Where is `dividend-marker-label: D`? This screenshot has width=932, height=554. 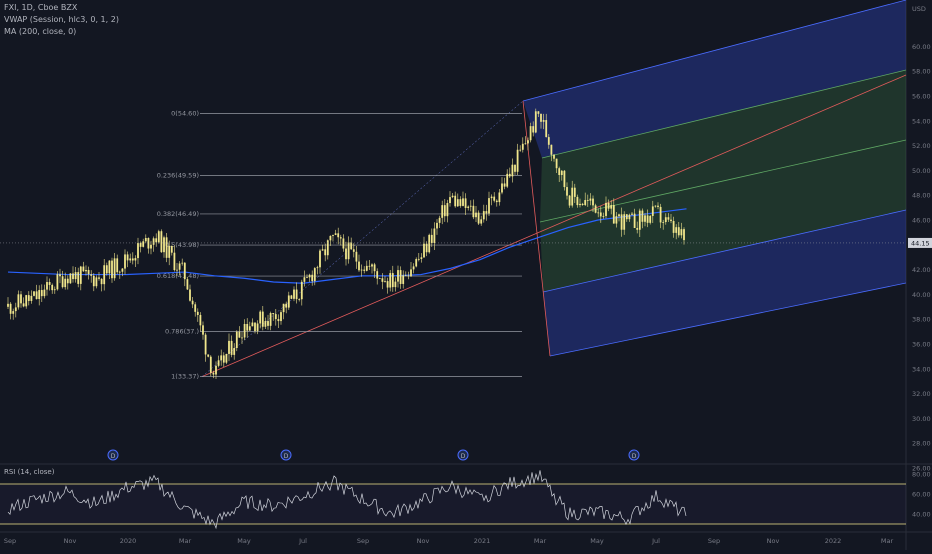
dividend-marker-label: D is located at coordinates (113, 456).